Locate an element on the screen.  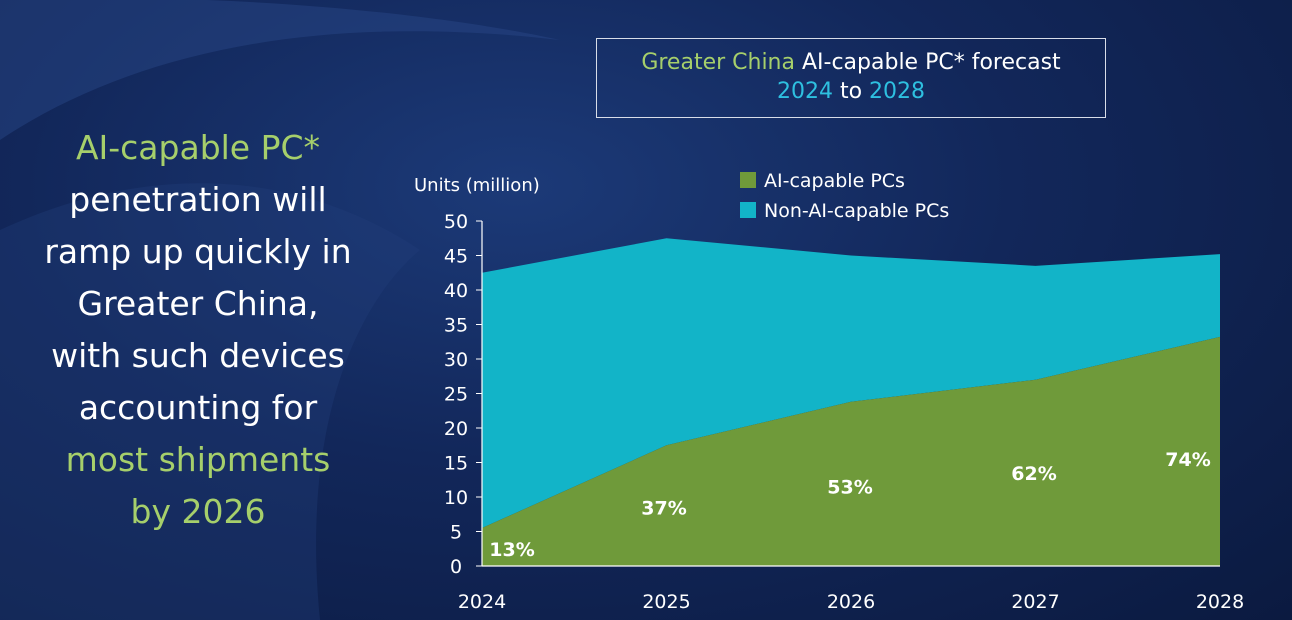
headline-line: by 2026 is located at coordinates (198, 511).